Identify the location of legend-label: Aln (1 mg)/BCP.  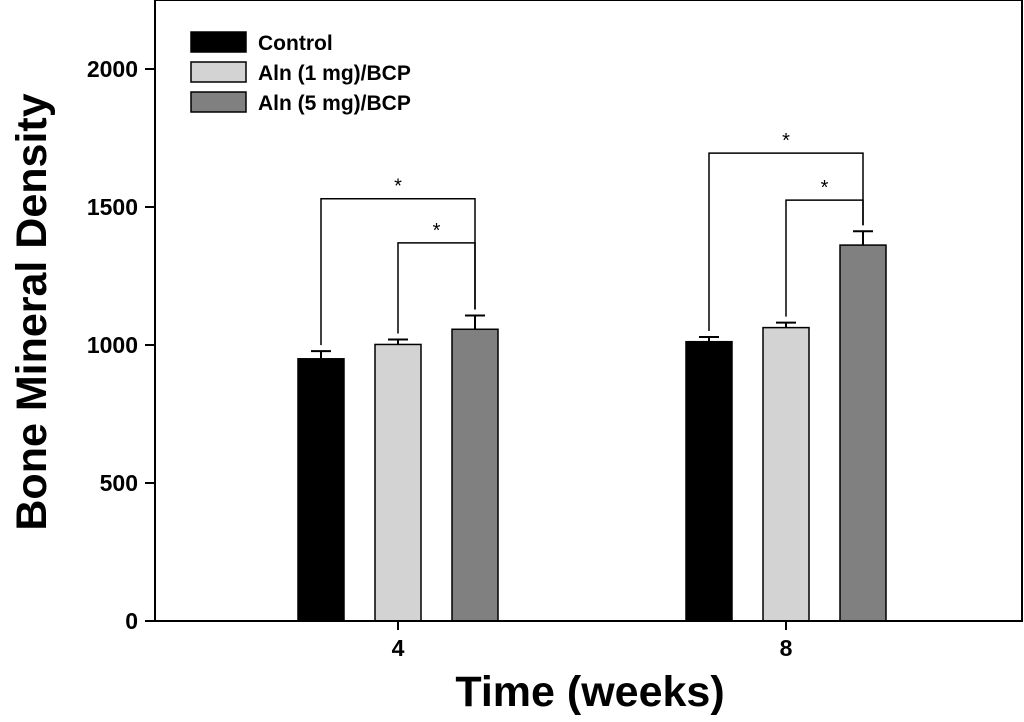
(334, 73).